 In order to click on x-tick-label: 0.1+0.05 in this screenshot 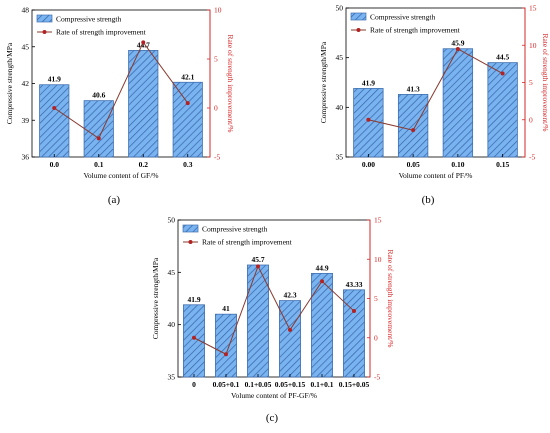, I will do `click(258, 384)`.